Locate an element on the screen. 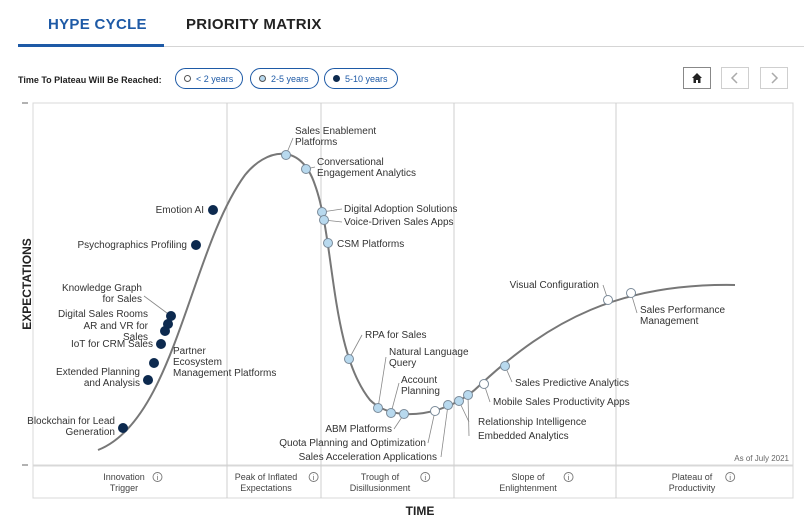 This screenshot has width=808, height=526. technology-label: Embedded Analytics is located at coordinates (523, 436).